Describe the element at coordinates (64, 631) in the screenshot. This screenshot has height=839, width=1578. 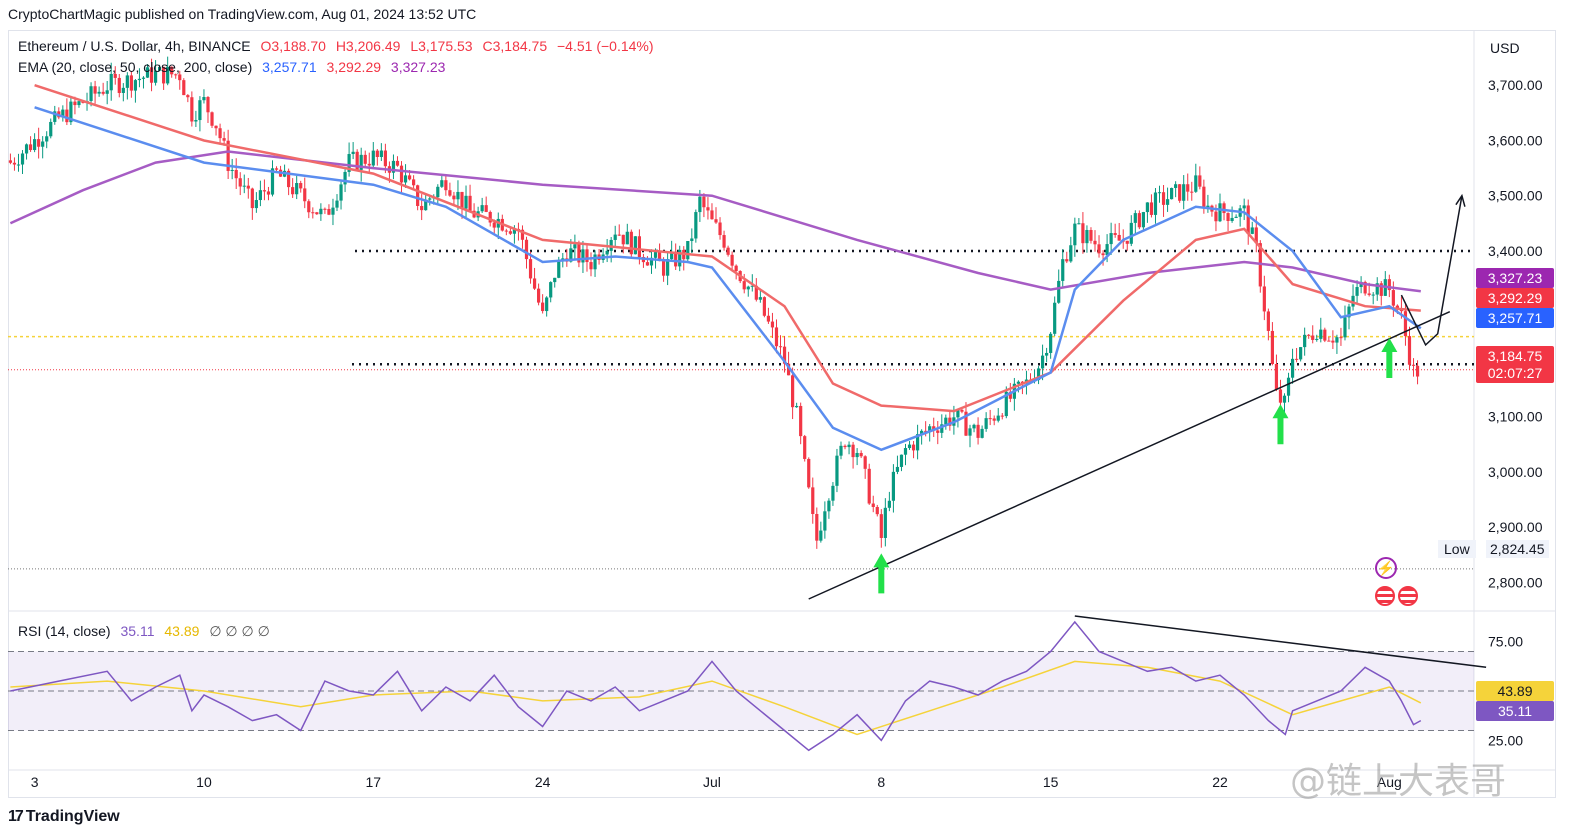
I see `rsi-label: RSI (14, close)` at that location.